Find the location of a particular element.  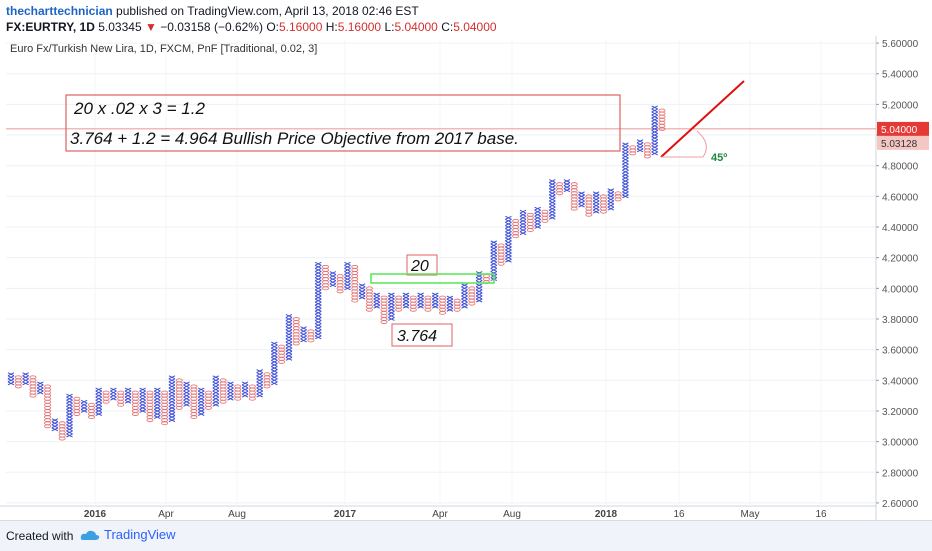

y-tick-label: 3.60000 is located at coordinates (900, 351).